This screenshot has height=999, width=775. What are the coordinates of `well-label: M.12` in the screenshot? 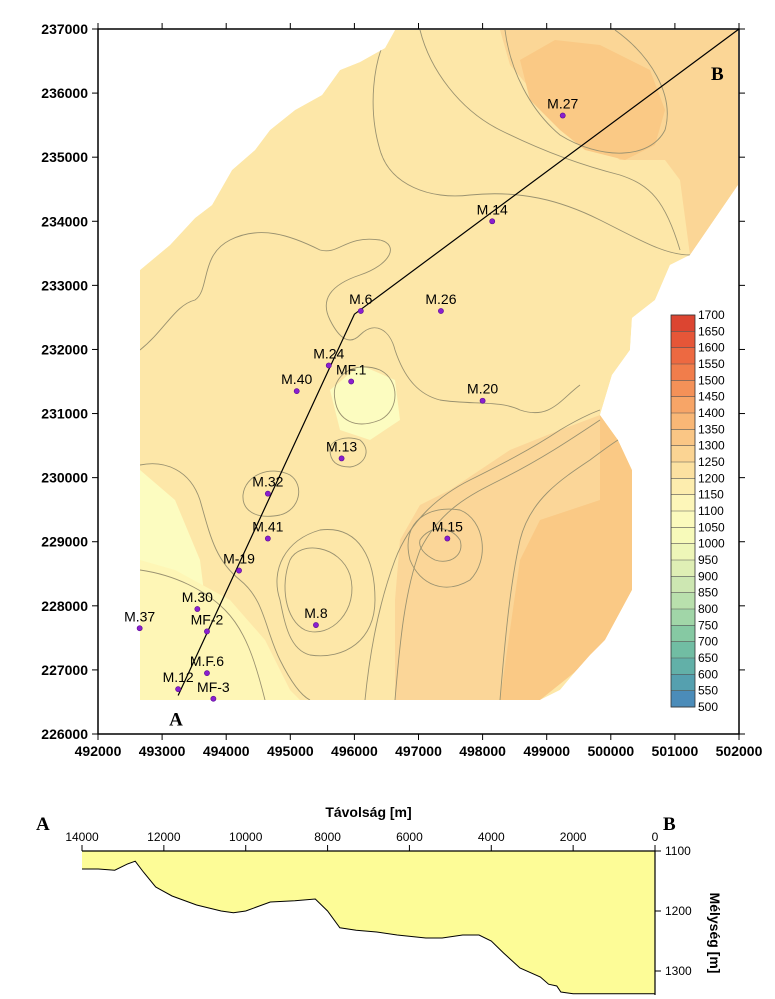 It's located at (178, 677).